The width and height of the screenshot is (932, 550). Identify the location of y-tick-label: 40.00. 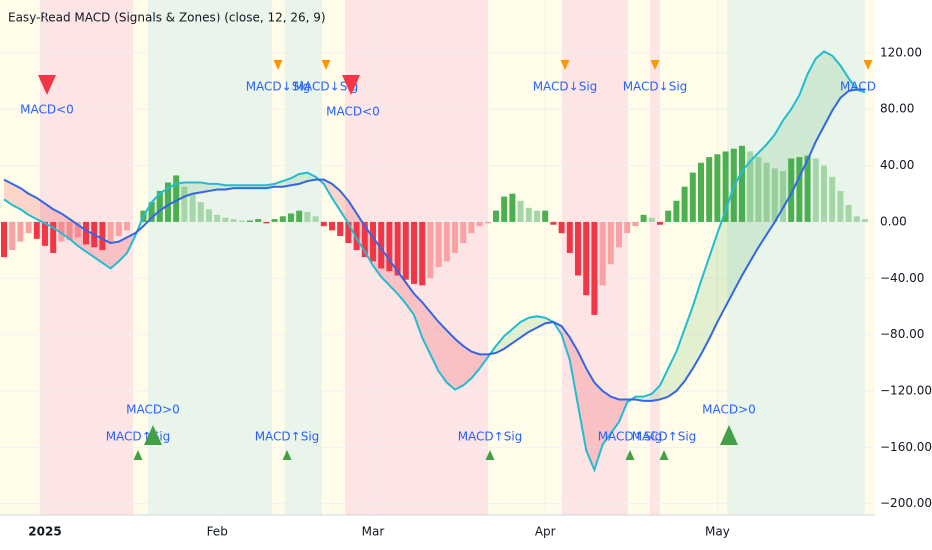
(897, 165).